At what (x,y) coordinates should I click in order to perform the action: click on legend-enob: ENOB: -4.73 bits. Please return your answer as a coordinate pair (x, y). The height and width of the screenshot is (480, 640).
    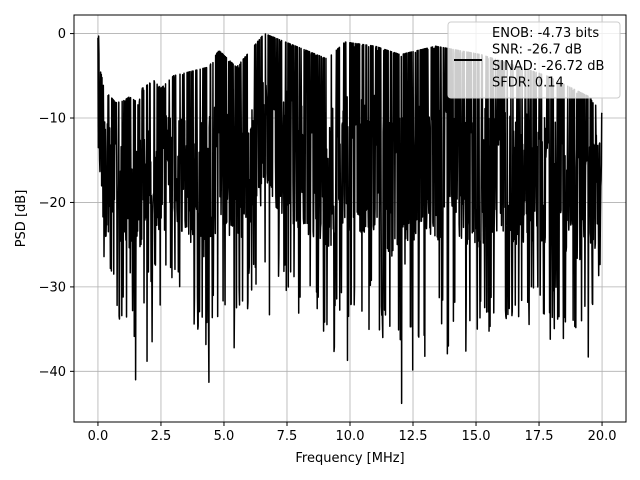
    Looking at the image, I should click on (545, 33).